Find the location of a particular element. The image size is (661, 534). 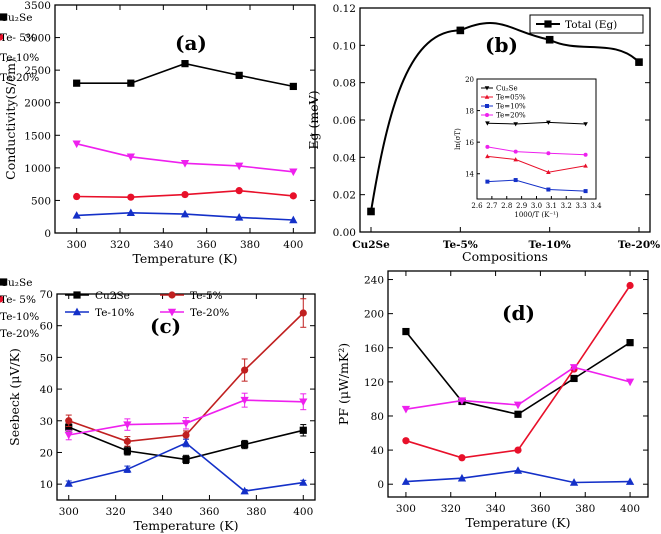

panel-label-d: (d) is located at coordinates (518, 313).